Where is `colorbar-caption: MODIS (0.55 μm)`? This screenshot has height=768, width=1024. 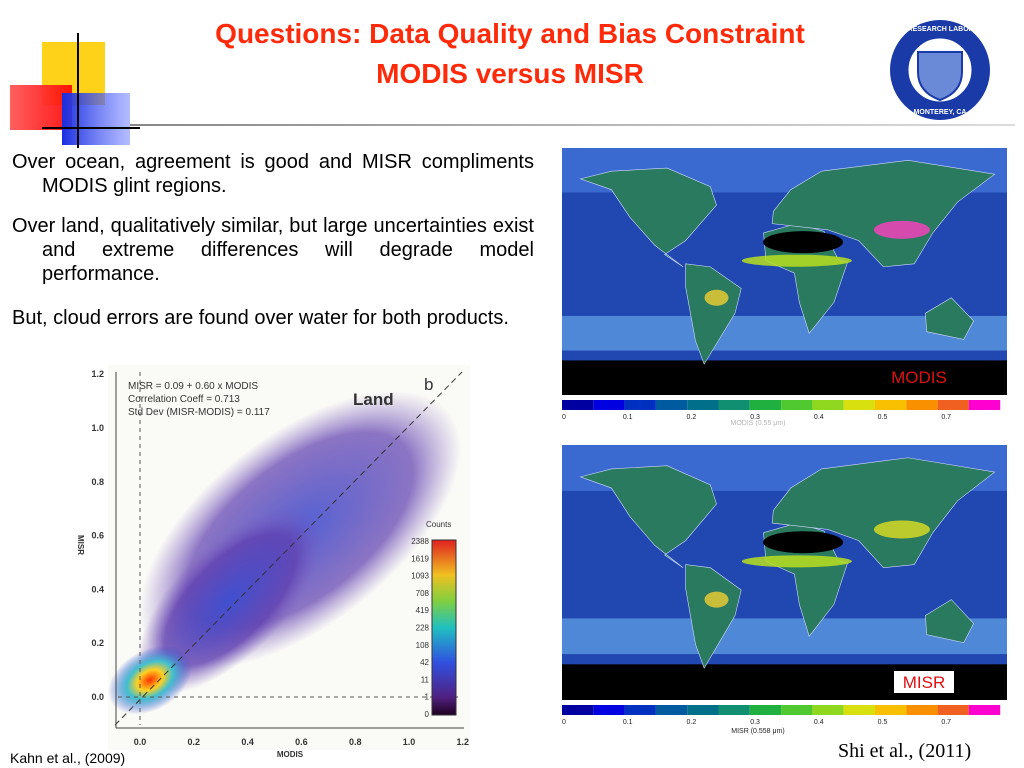 colorbar-caption: MODIS (0.55 μm) is located at coordinates (758, 423).